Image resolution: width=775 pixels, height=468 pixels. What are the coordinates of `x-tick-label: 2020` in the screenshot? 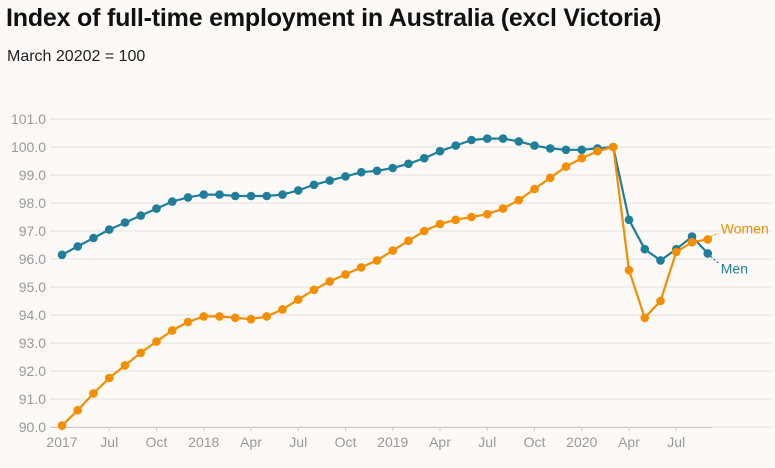 It's located at (581, 442).